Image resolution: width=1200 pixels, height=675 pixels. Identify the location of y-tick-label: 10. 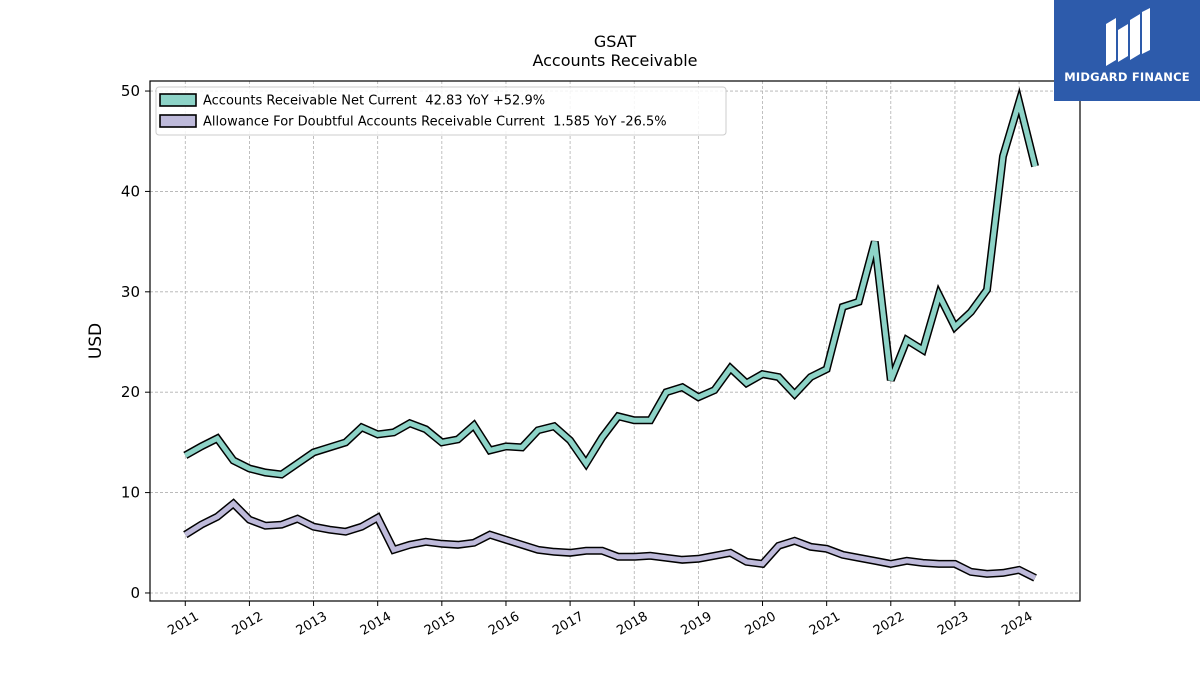
(130, 493).